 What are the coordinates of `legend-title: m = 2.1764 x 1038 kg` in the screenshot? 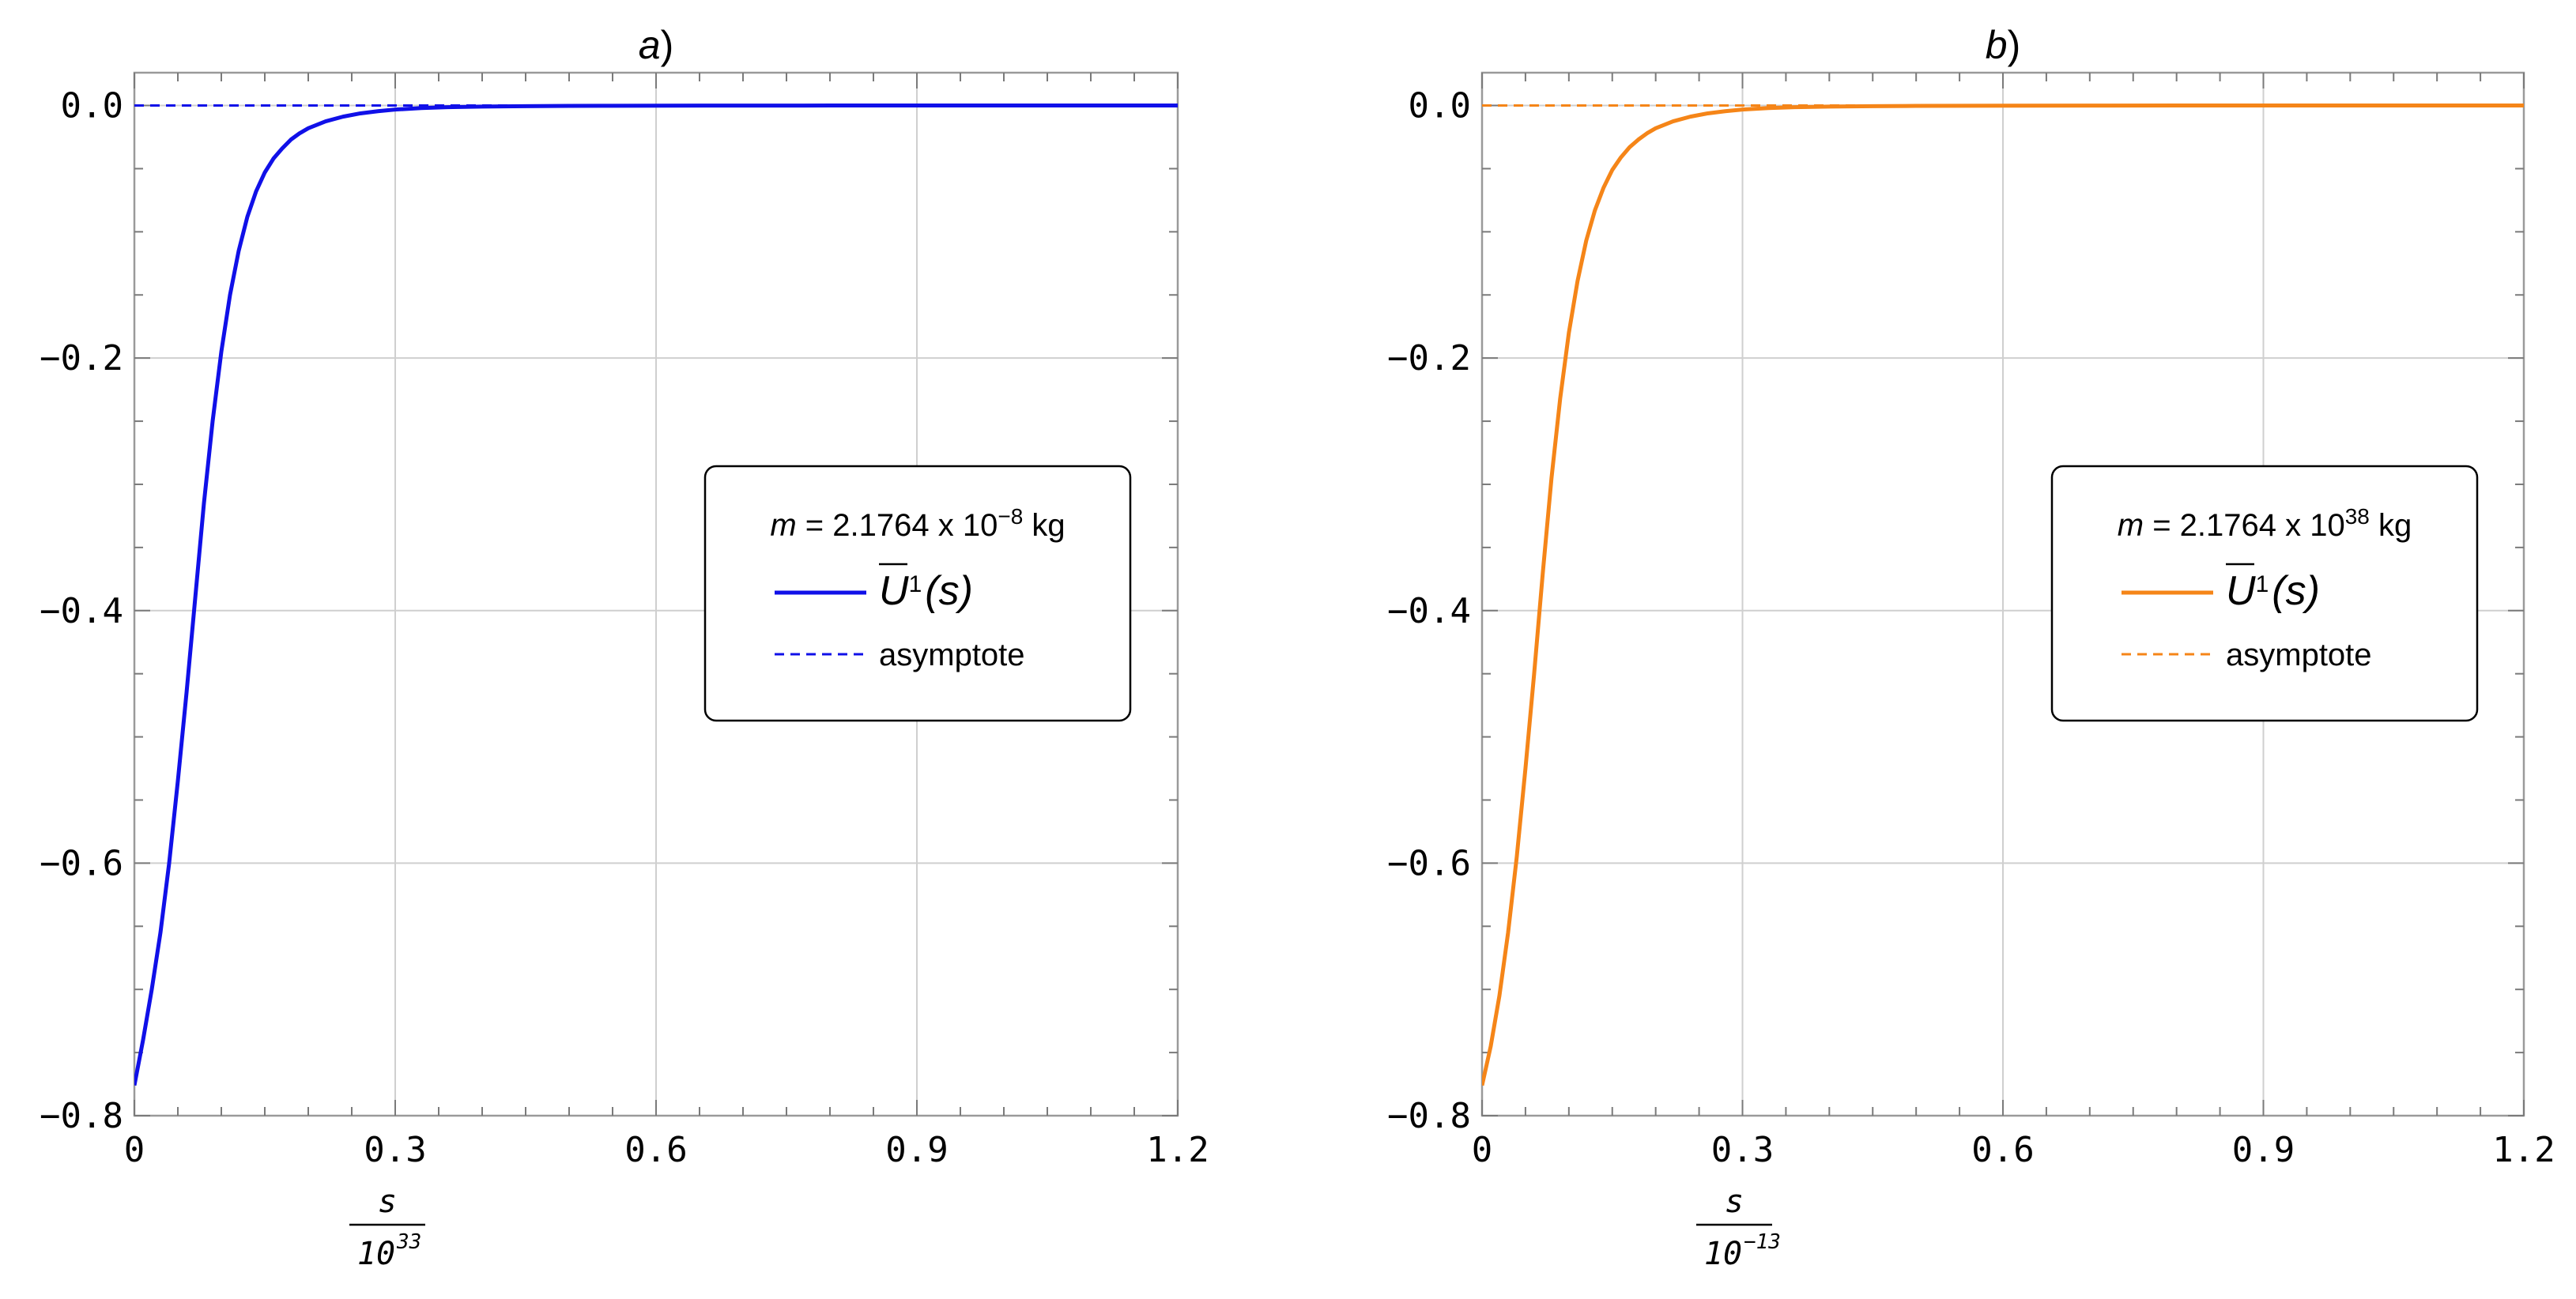 It's located at (2265, 524).